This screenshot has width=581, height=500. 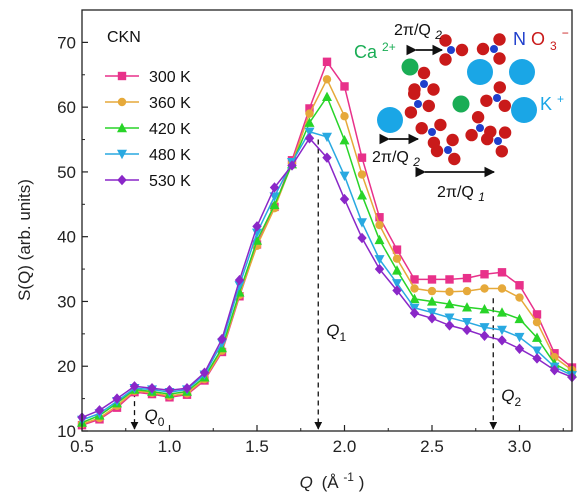 I want to click on k-ion, so click(x=480, y=72).